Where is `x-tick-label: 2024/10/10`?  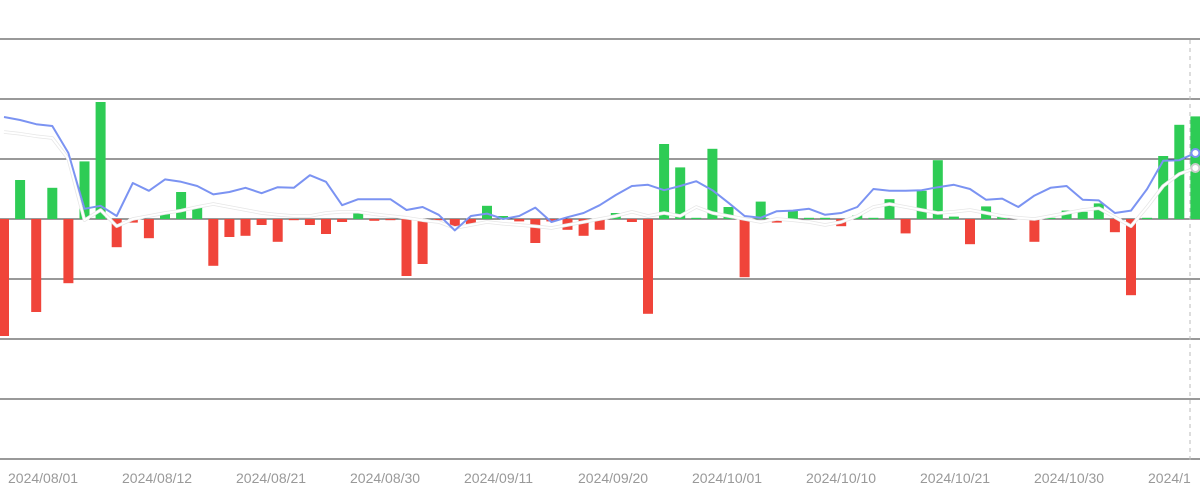
x-tick-label: 2024/10/10 is located at coordinates (841, 478).